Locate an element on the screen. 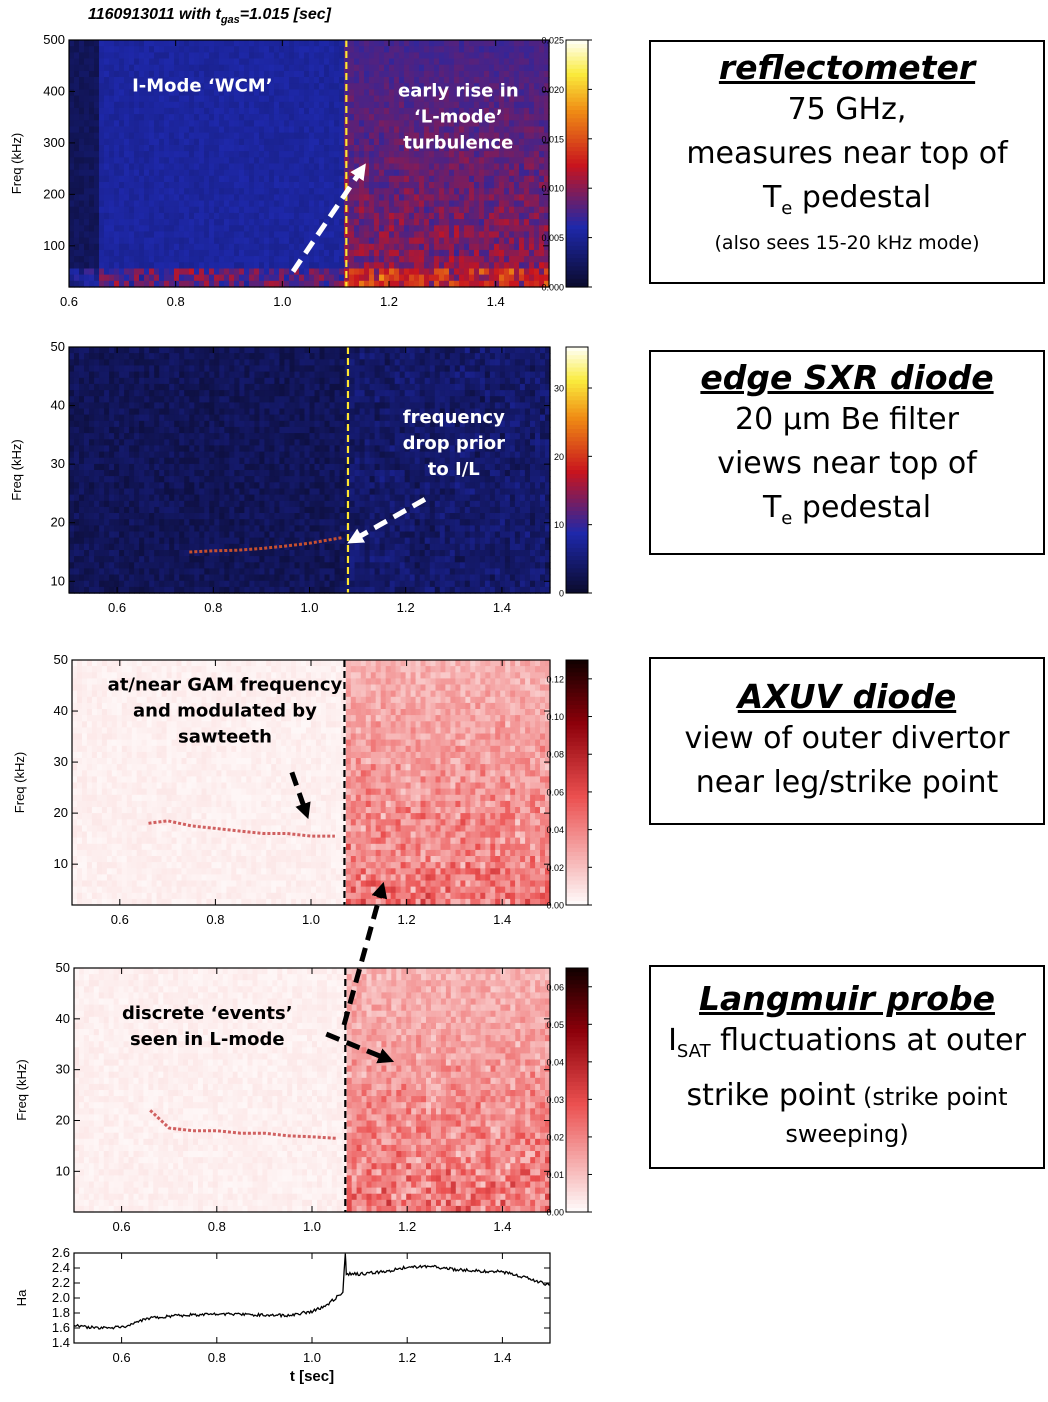 This screenshot has width=1048, height=1402. colorbar-tick-label: 0.10 is located at coordinates (555, 717).